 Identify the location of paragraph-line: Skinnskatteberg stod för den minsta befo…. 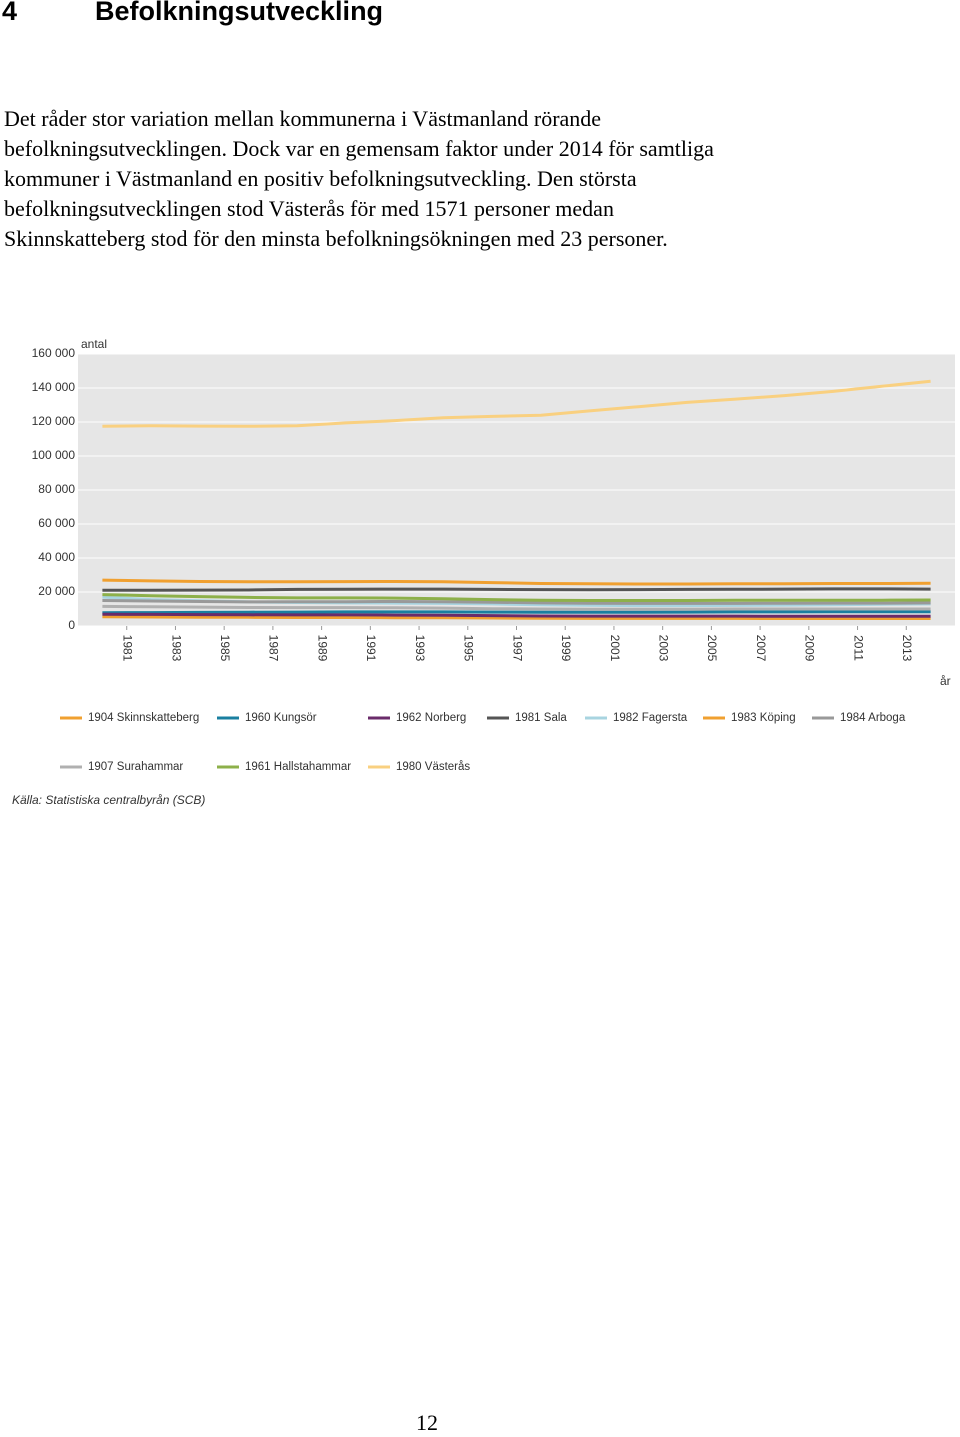
(336, 238).